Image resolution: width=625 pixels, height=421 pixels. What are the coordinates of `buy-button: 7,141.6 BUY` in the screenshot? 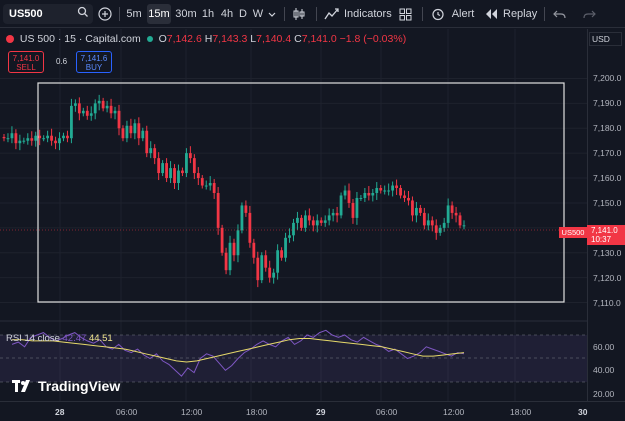 It's located at (94, 62).